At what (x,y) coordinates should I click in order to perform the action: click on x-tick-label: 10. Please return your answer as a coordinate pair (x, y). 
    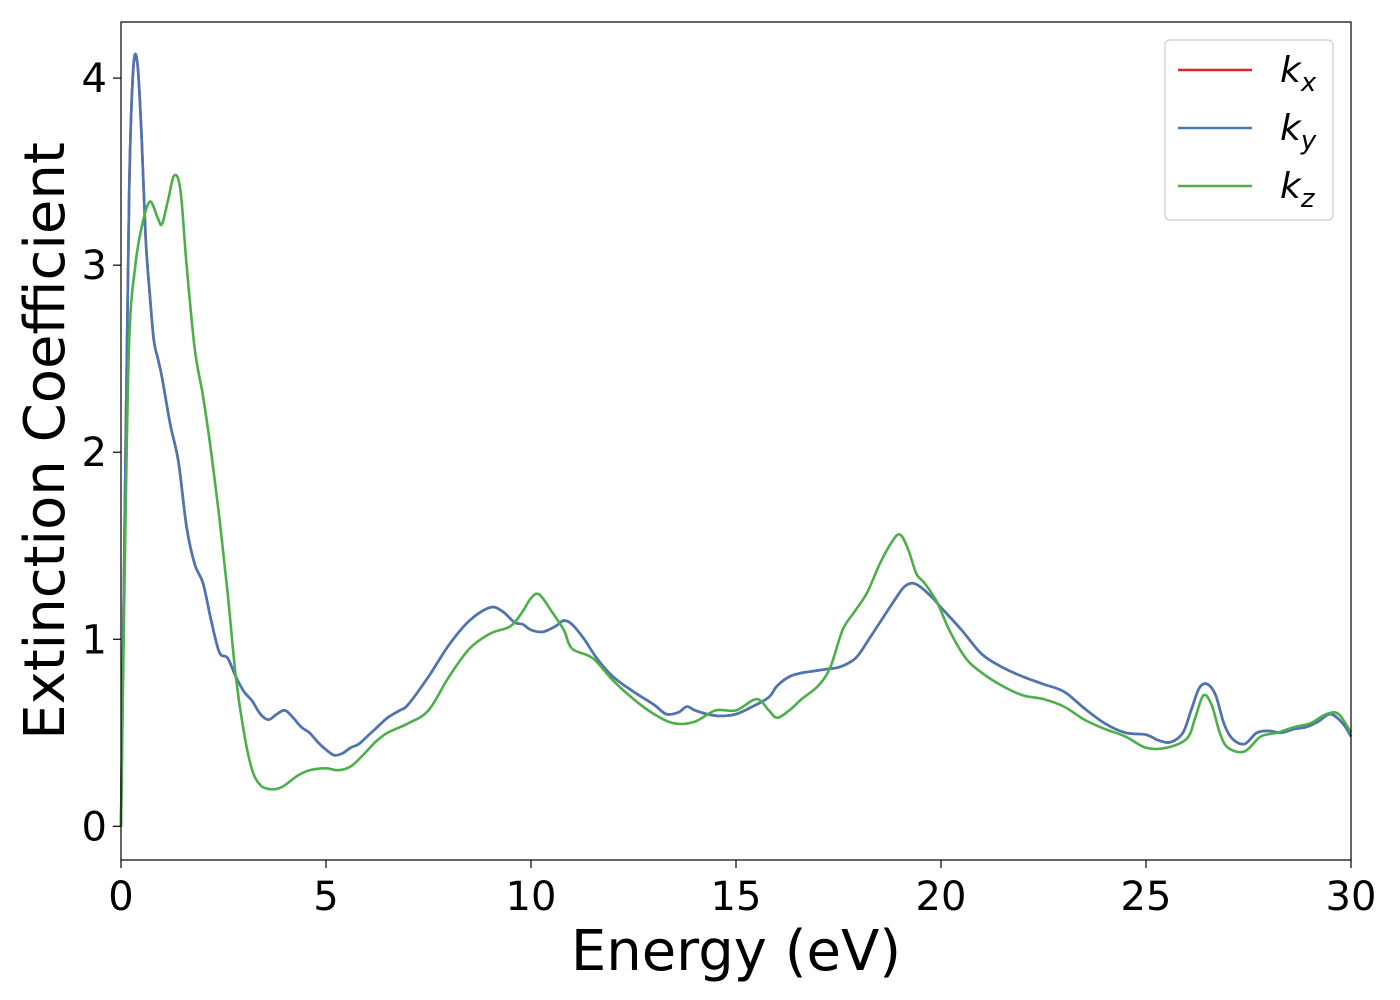
    Looking at the image, I should click on (531, 897).